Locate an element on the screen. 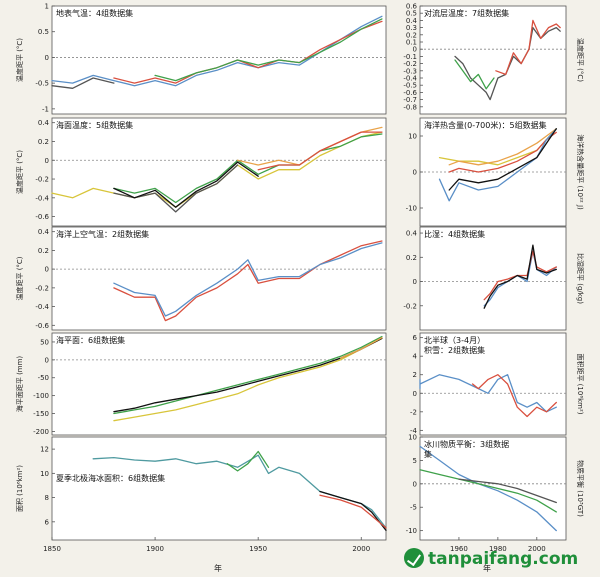 This screenshot has height=577, width=600. marine-air-title: 海洋上空气温：2组数据集 is located at coordinates (102, 234).